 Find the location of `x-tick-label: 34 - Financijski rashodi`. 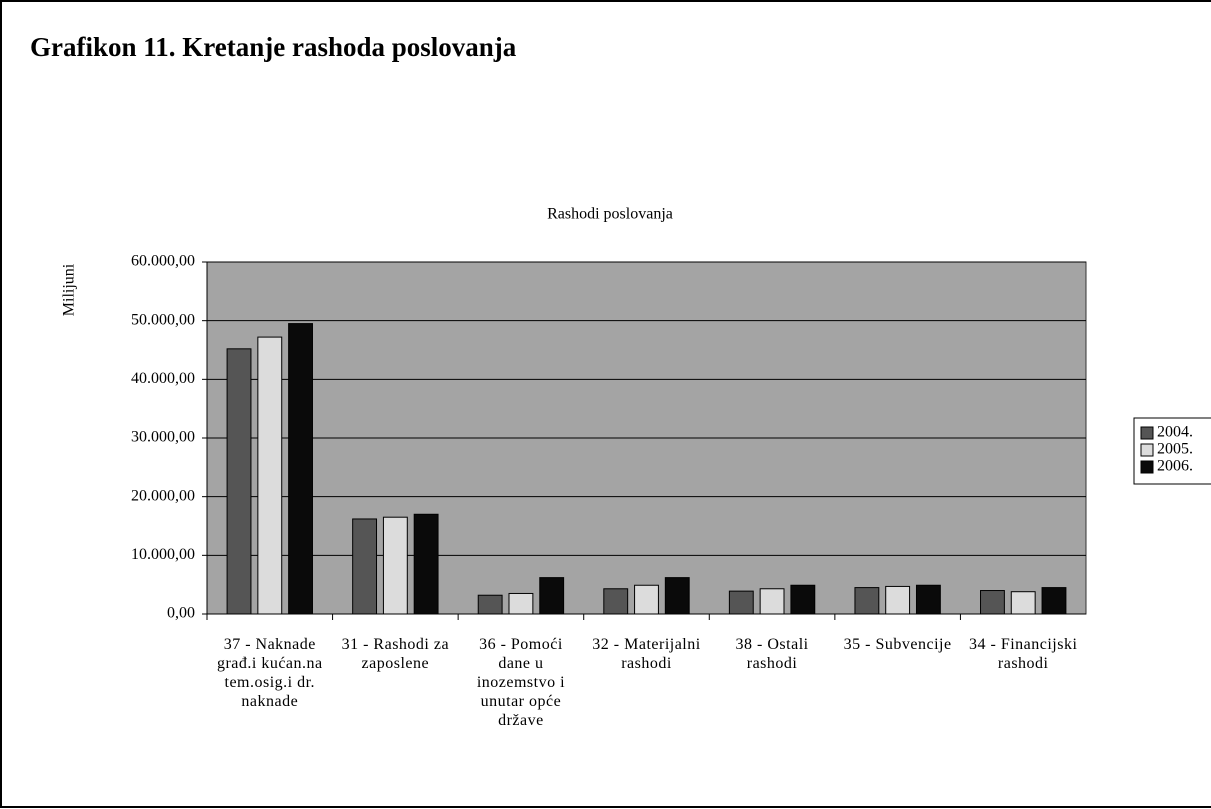

x-tick-label: 34 - Financijski rashodi is located at coordinates (1023, 654).